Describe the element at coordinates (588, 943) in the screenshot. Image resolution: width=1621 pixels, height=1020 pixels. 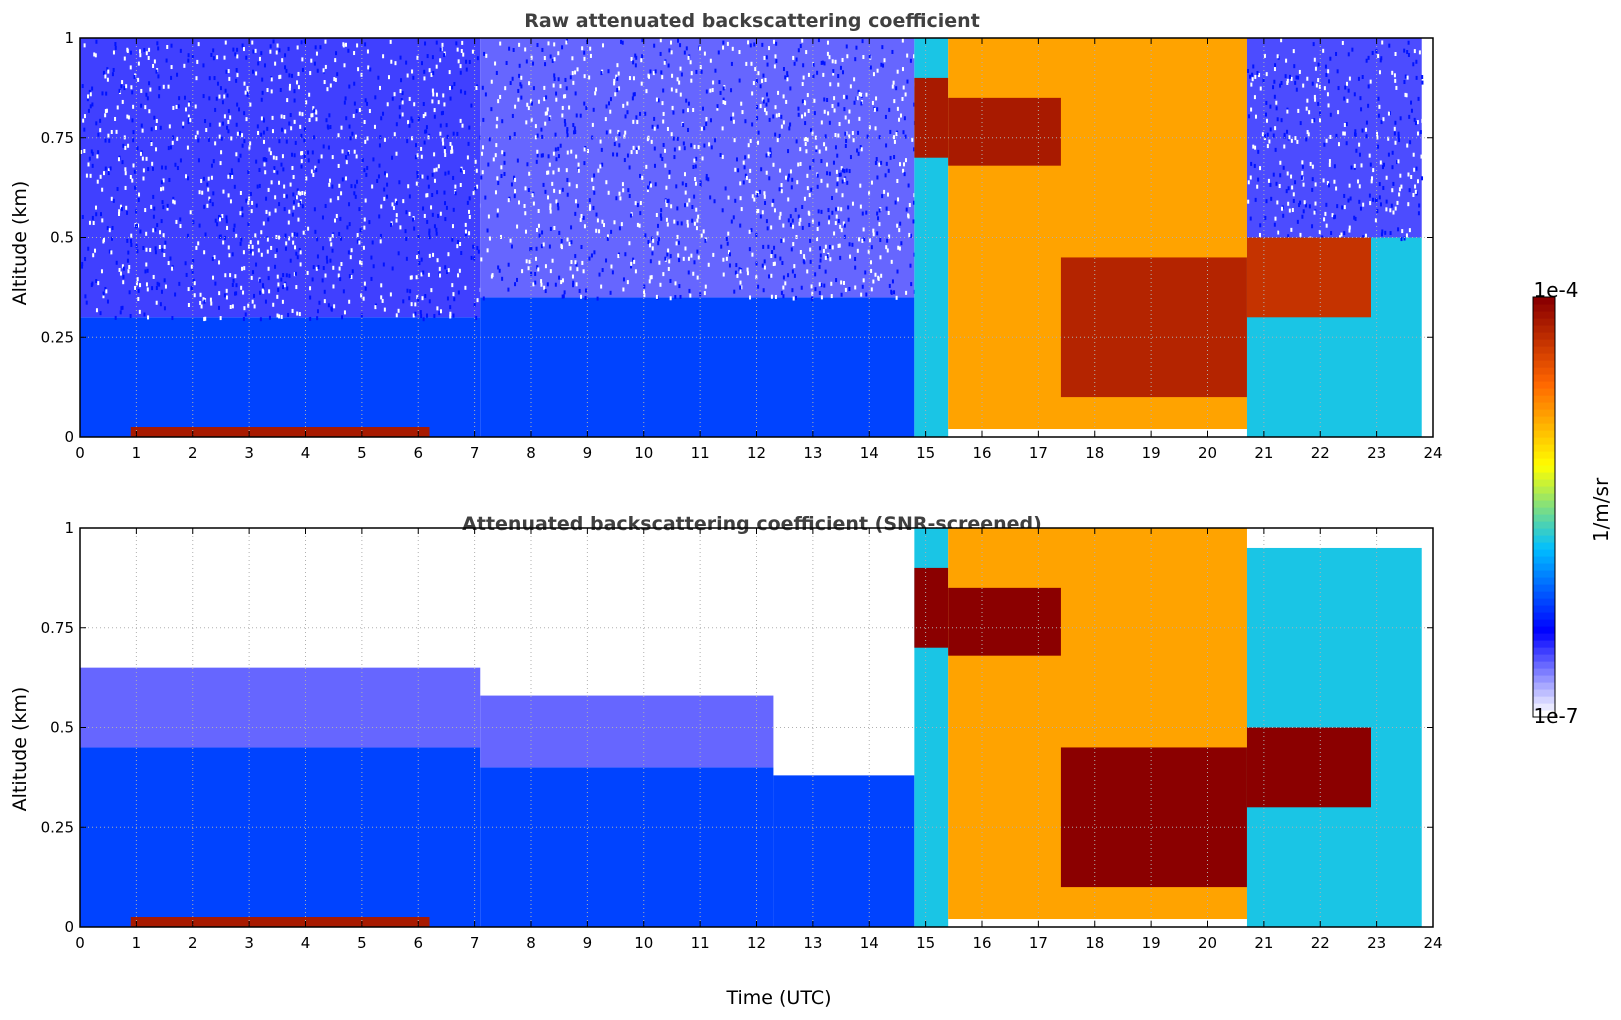
I see `panel-2-xtick-label: 9` at that location.